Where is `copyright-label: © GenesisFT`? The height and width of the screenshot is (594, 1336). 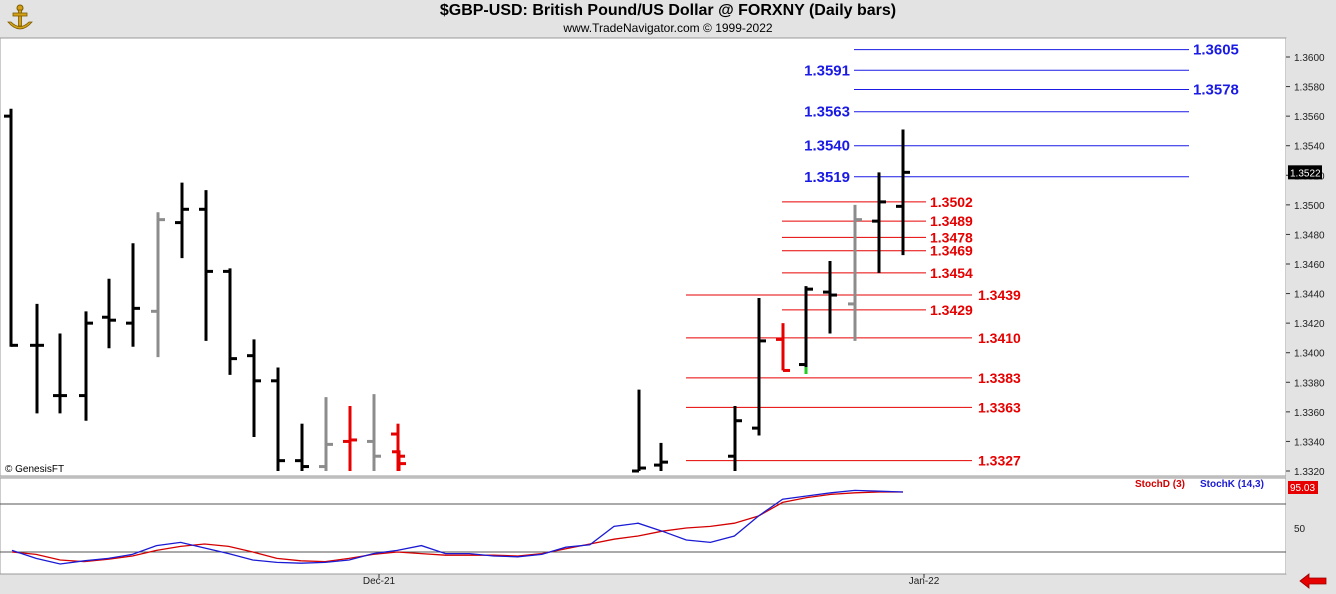
copyright-label: © GenesisFT is located at coordinates (34, 469).